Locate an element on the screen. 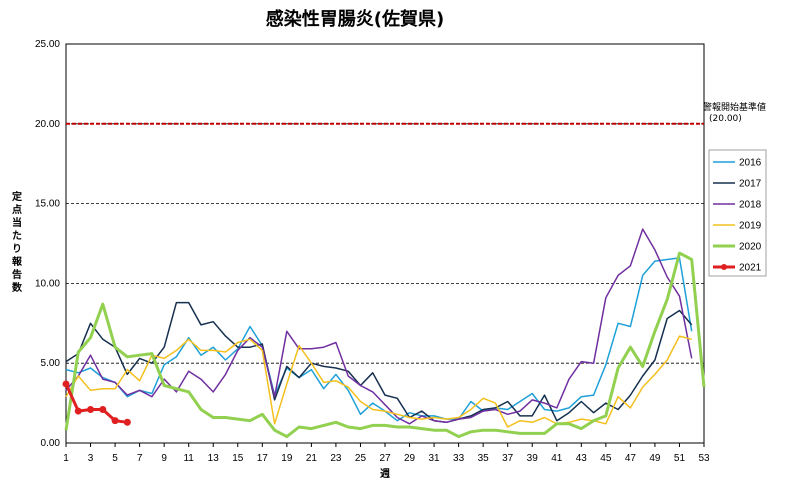 This screenshot has width=787, height=488. x-tick-label: 19 is located at coordinates (287, 458).